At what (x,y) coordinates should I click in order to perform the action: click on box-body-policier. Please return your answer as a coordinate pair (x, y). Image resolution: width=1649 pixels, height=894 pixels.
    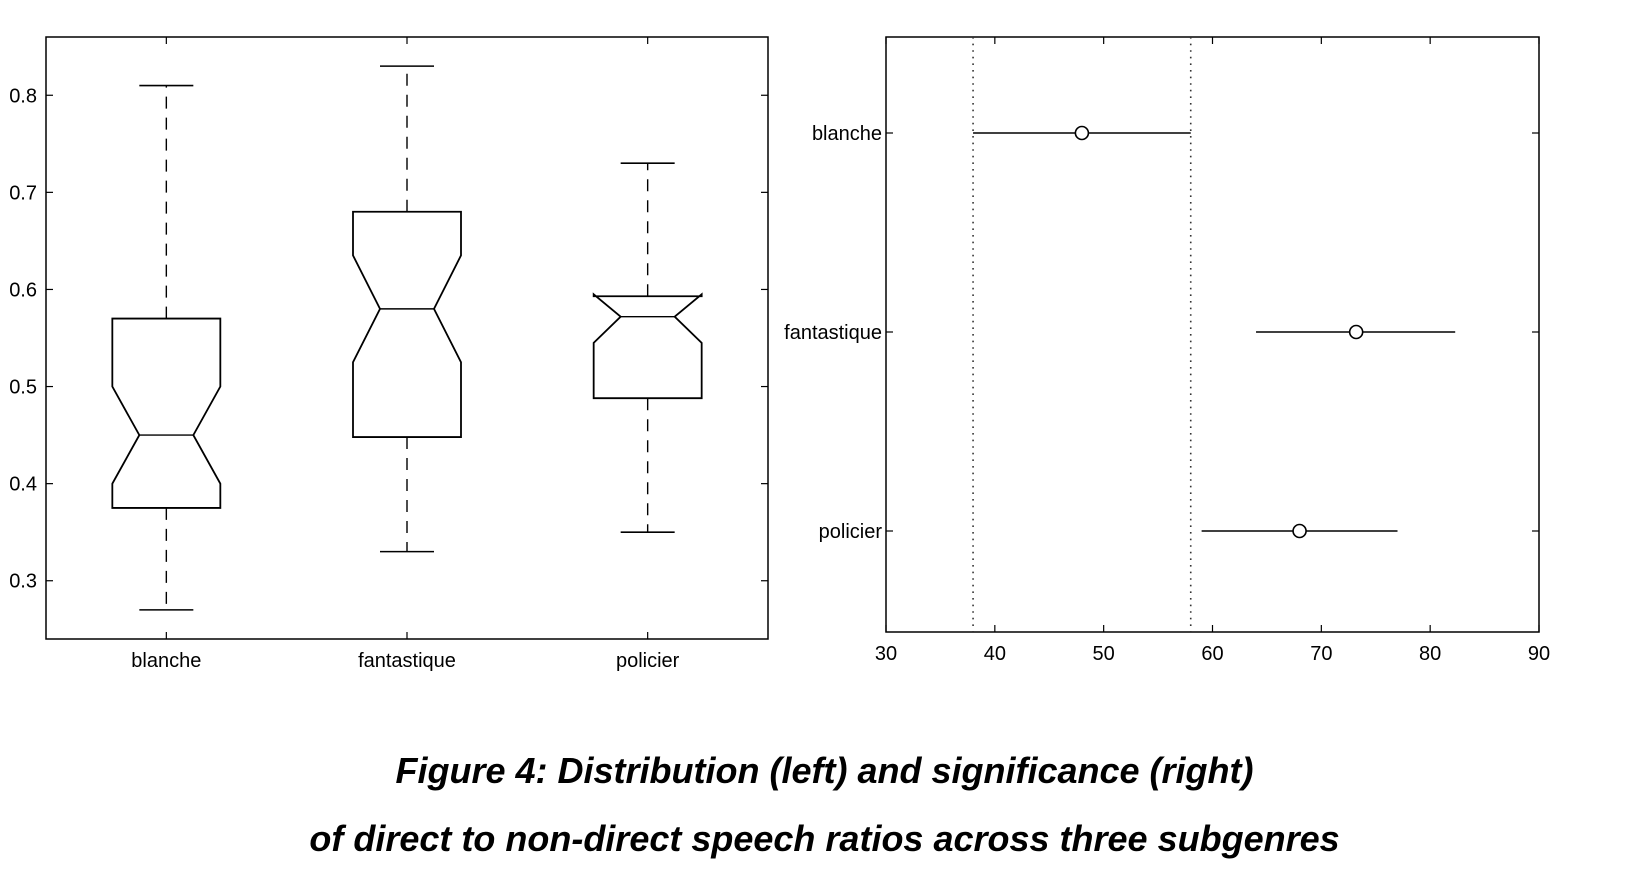
    Looking at the image, I should click on (647, 346).